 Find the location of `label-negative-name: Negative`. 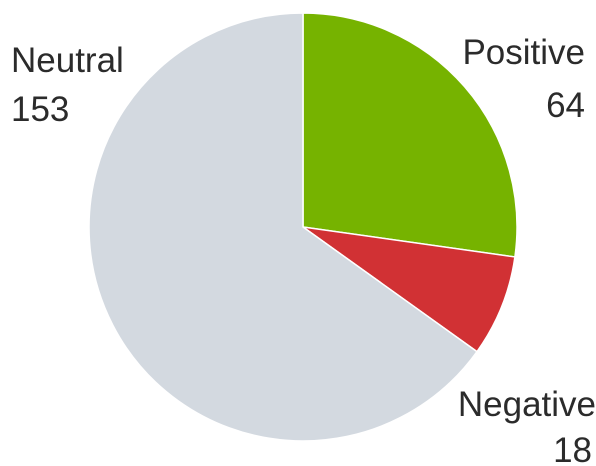

label-negative-name: Negative is located at coordinates (527, 404).